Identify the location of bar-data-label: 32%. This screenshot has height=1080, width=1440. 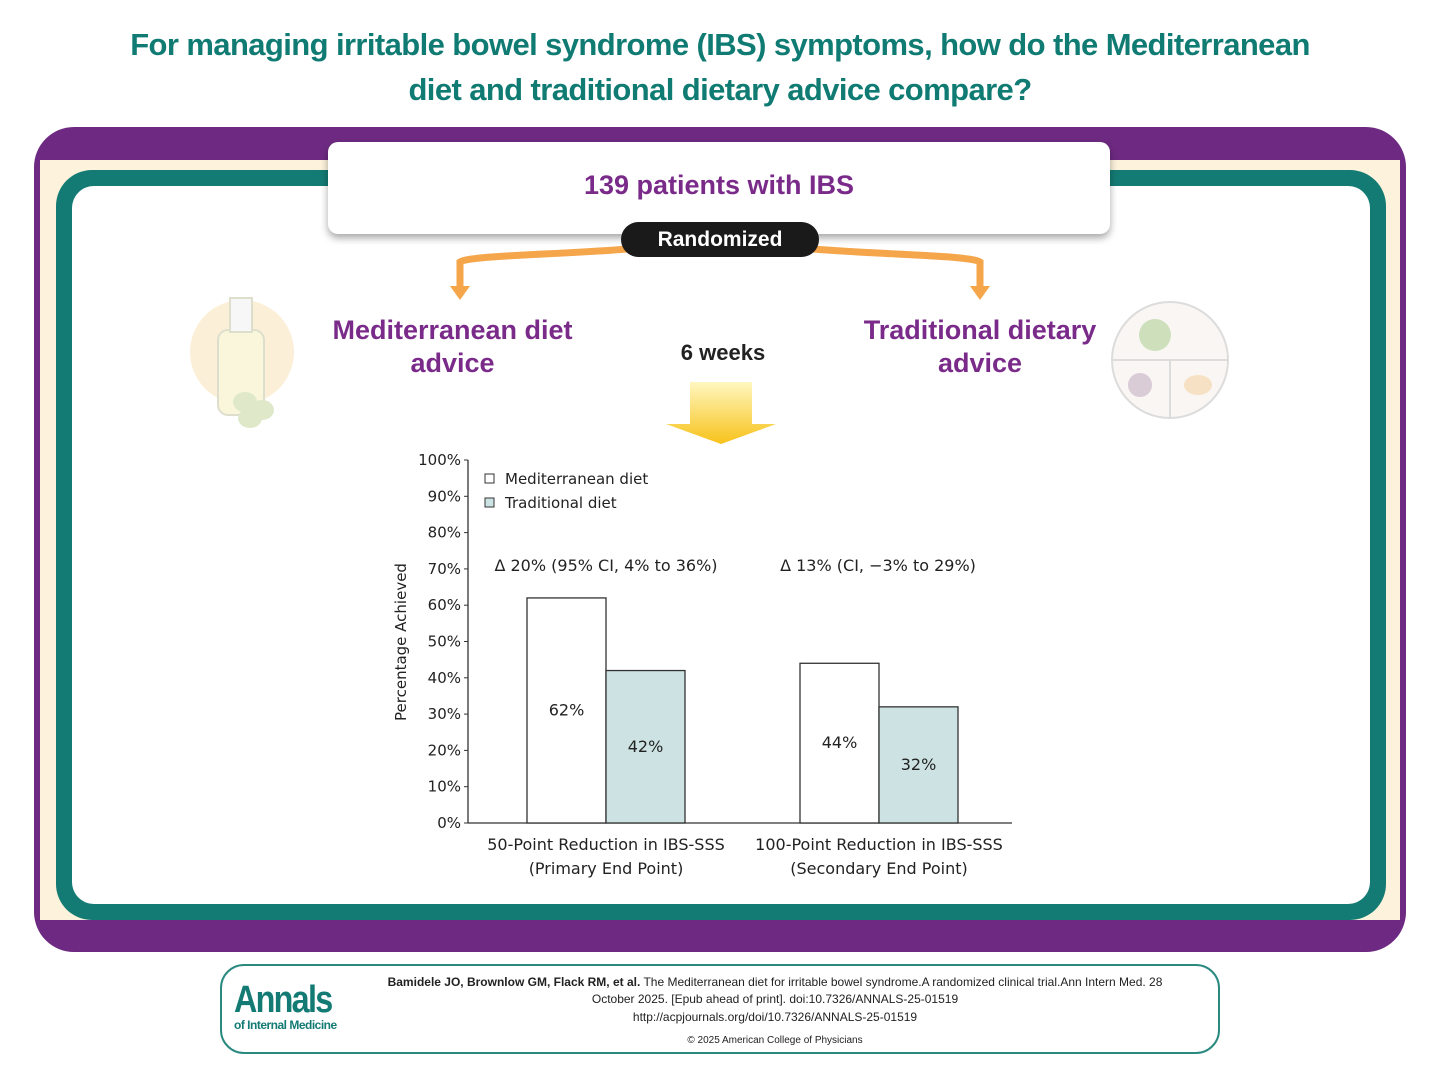
(919, 764).